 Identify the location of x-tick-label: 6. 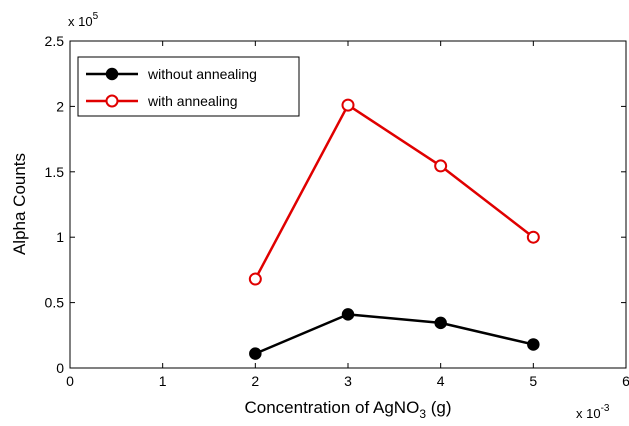
(625, 381).